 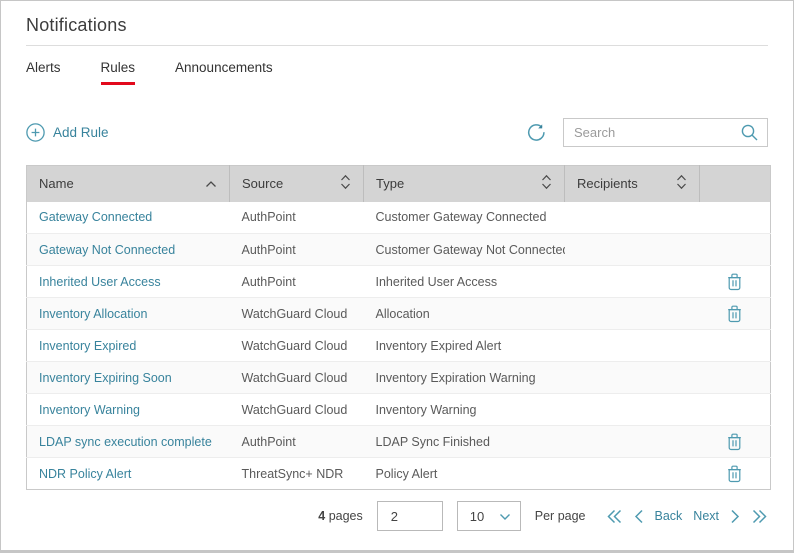 I want to click on column-header-source: Source, so click(x=296, y=183).